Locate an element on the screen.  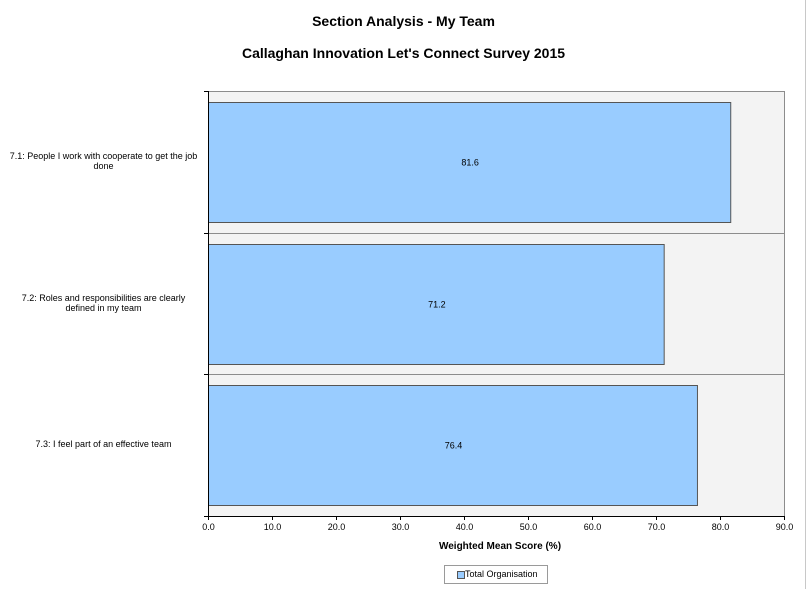
data-label-3: 76.4 is located at coordinates (454, 446).